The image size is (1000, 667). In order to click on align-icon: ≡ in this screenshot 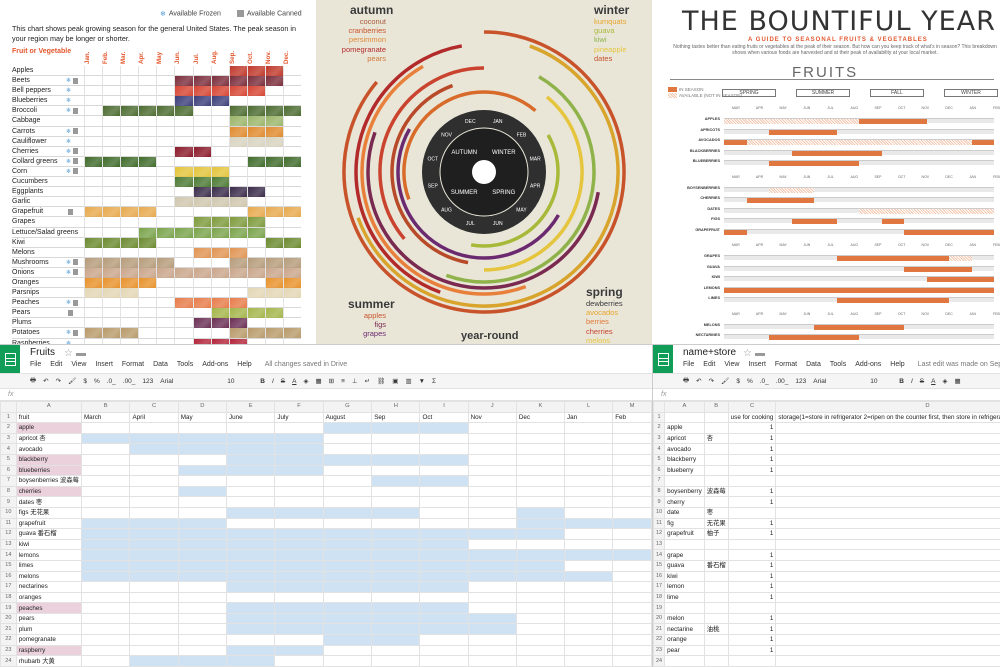, I will do `click(343, 381)`.